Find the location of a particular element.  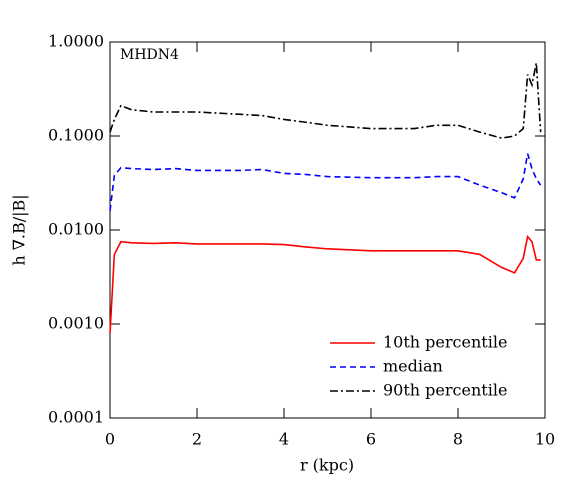

y-tick-label: 0.0100 is located at coordinates (76, 229).